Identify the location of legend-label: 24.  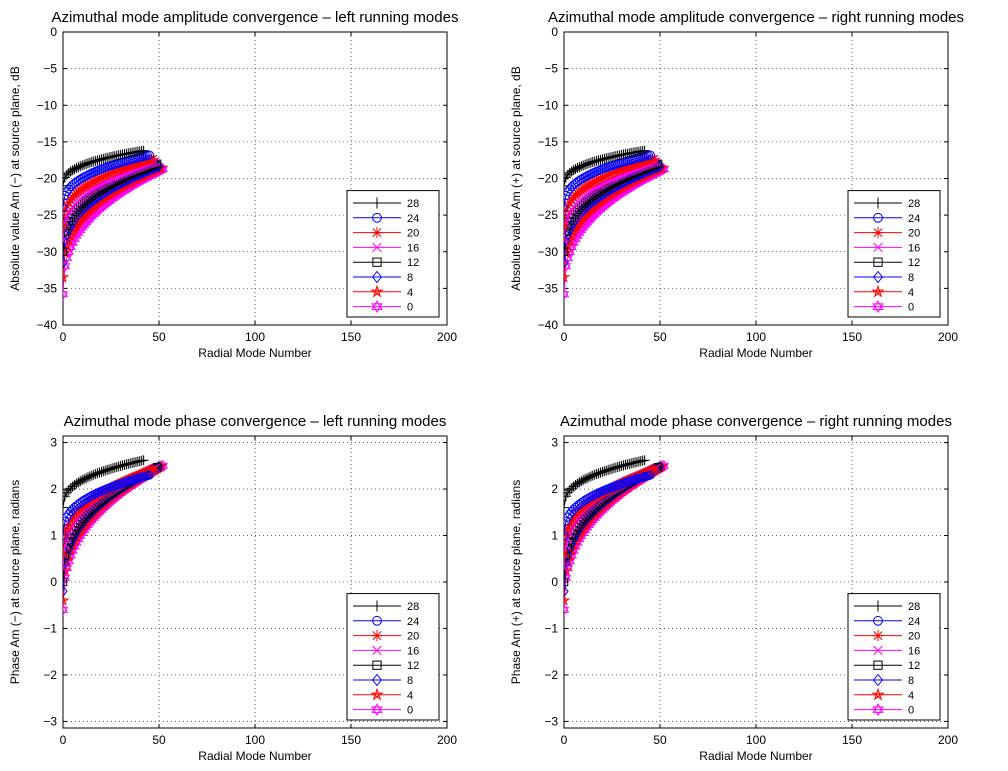
(914, 219).